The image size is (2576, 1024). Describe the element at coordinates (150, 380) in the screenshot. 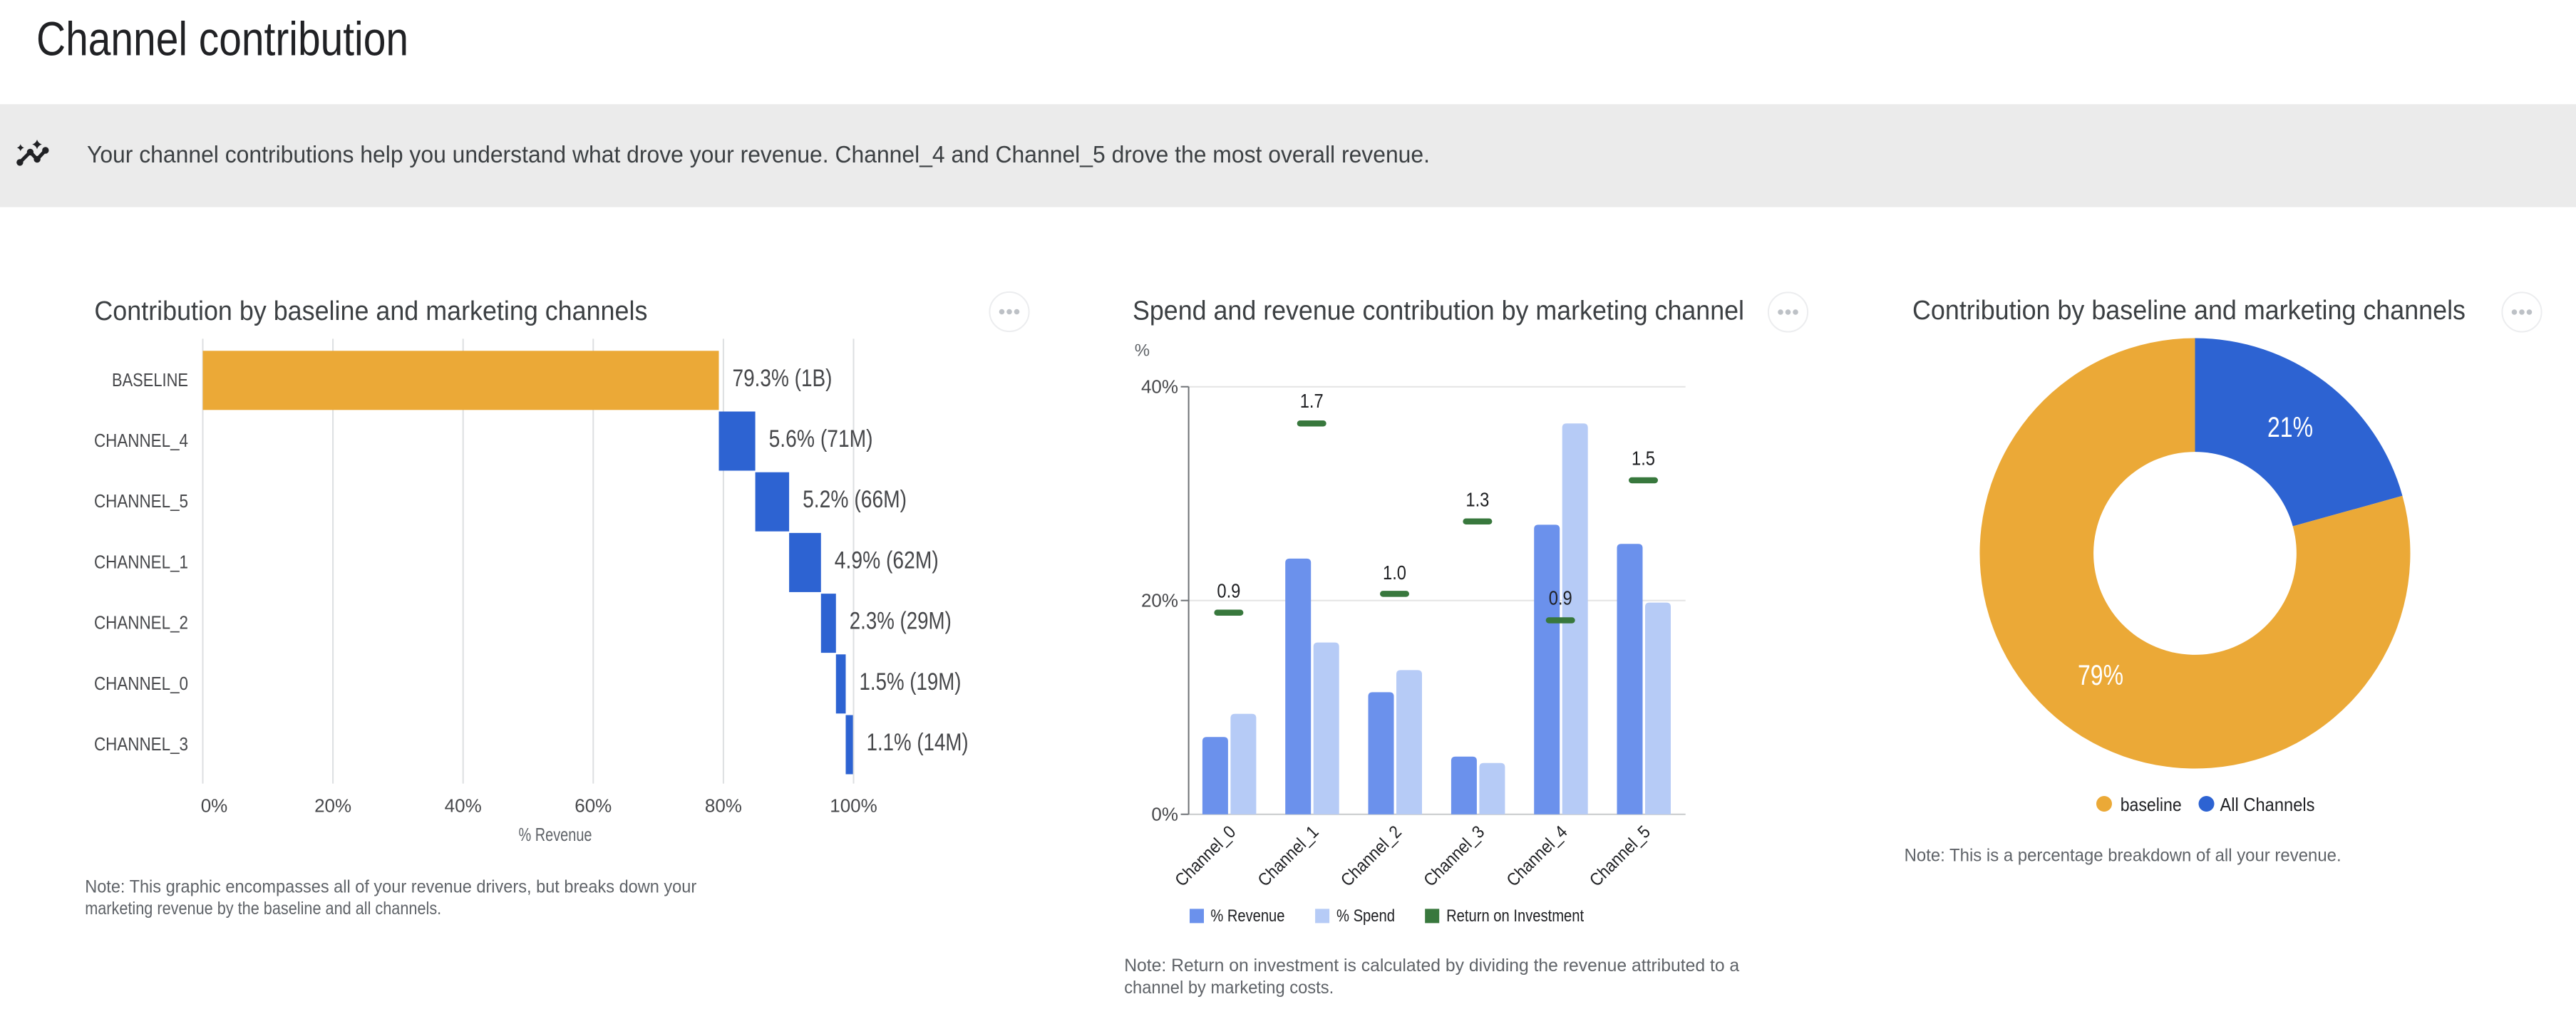

I see `svg-text: BASELINE` at that location.